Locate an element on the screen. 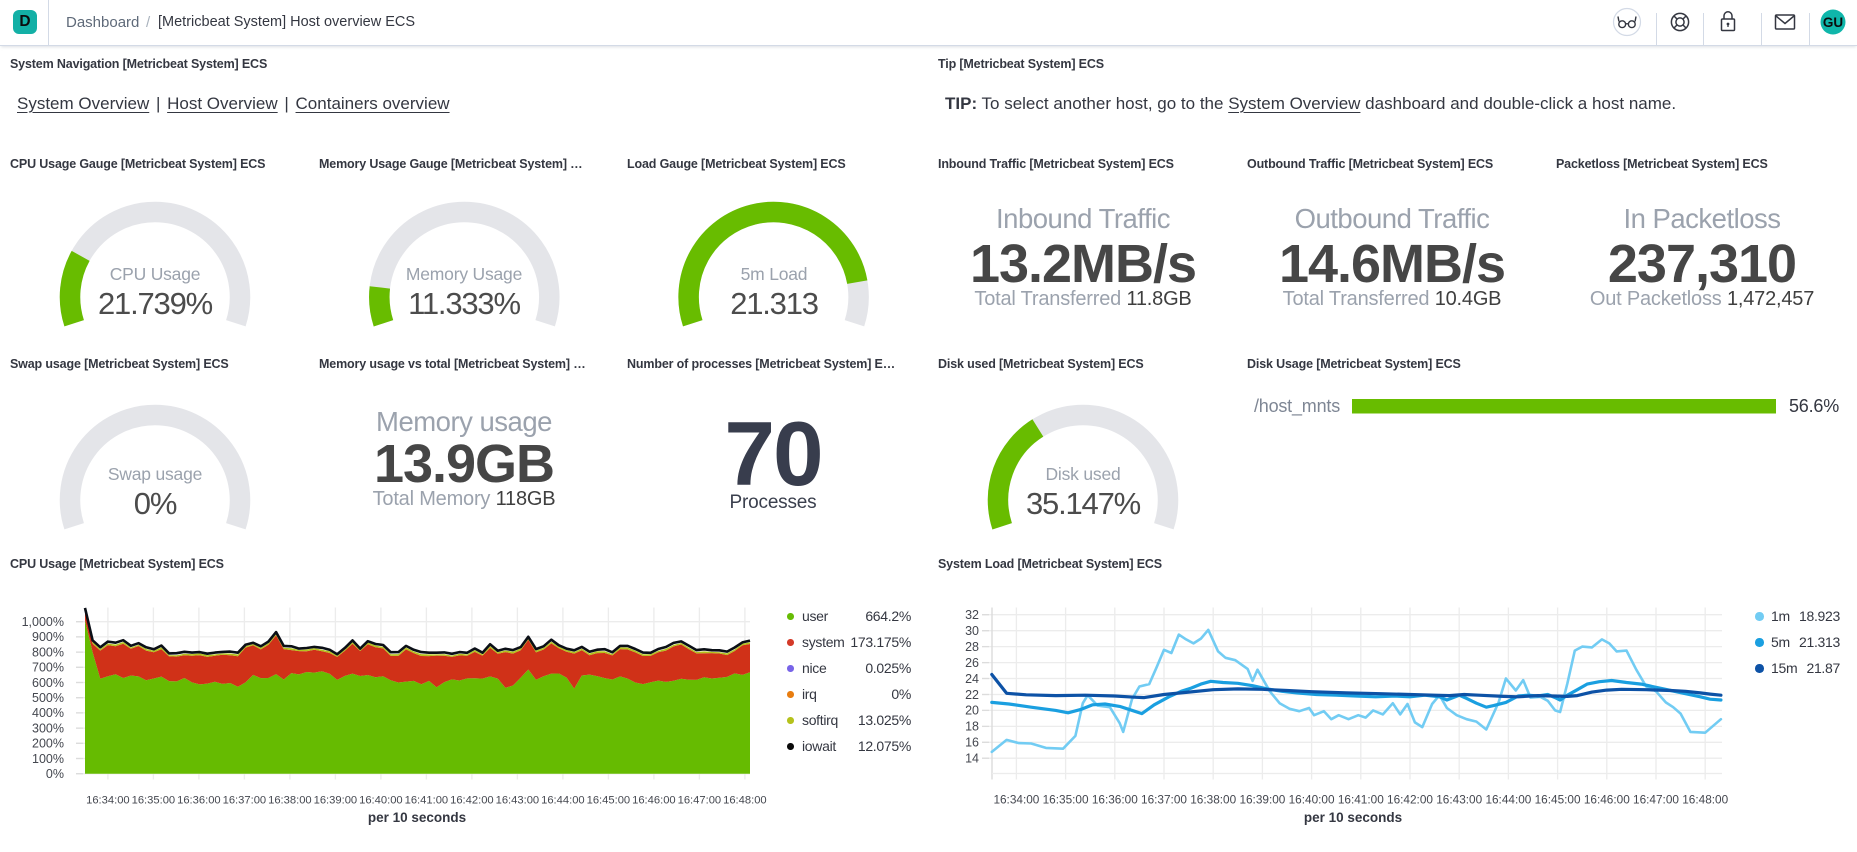 This screenshot has width=1857, height=852. svg-text: 400% is located at coordinates (48, 713).